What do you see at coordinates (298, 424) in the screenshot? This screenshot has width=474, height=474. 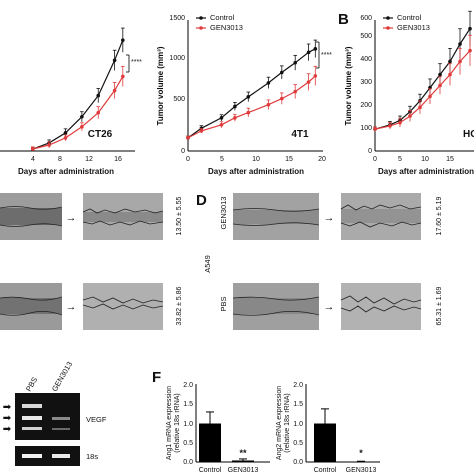 I see `ang2-y-tick-label: 1.0` at bounding box center [298, 424].